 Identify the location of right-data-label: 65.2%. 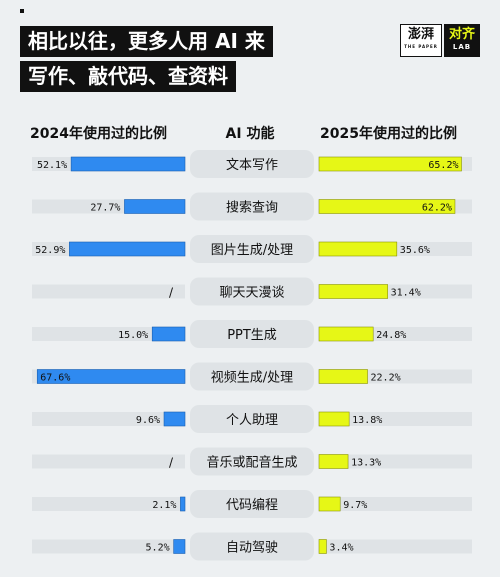
(443, 165).